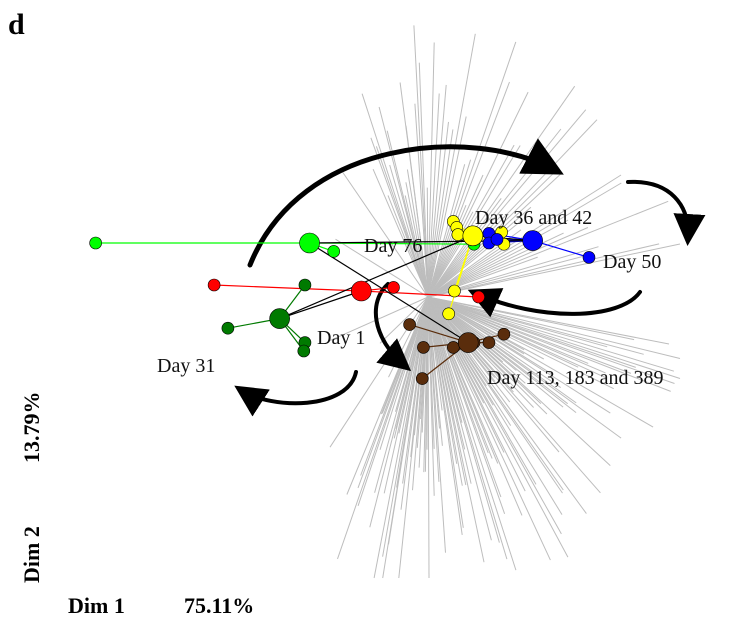 Image resolution: width=735 pixels, height=632 pixels. I want to click on arrow-day1-to-day31, so click(296, 393).